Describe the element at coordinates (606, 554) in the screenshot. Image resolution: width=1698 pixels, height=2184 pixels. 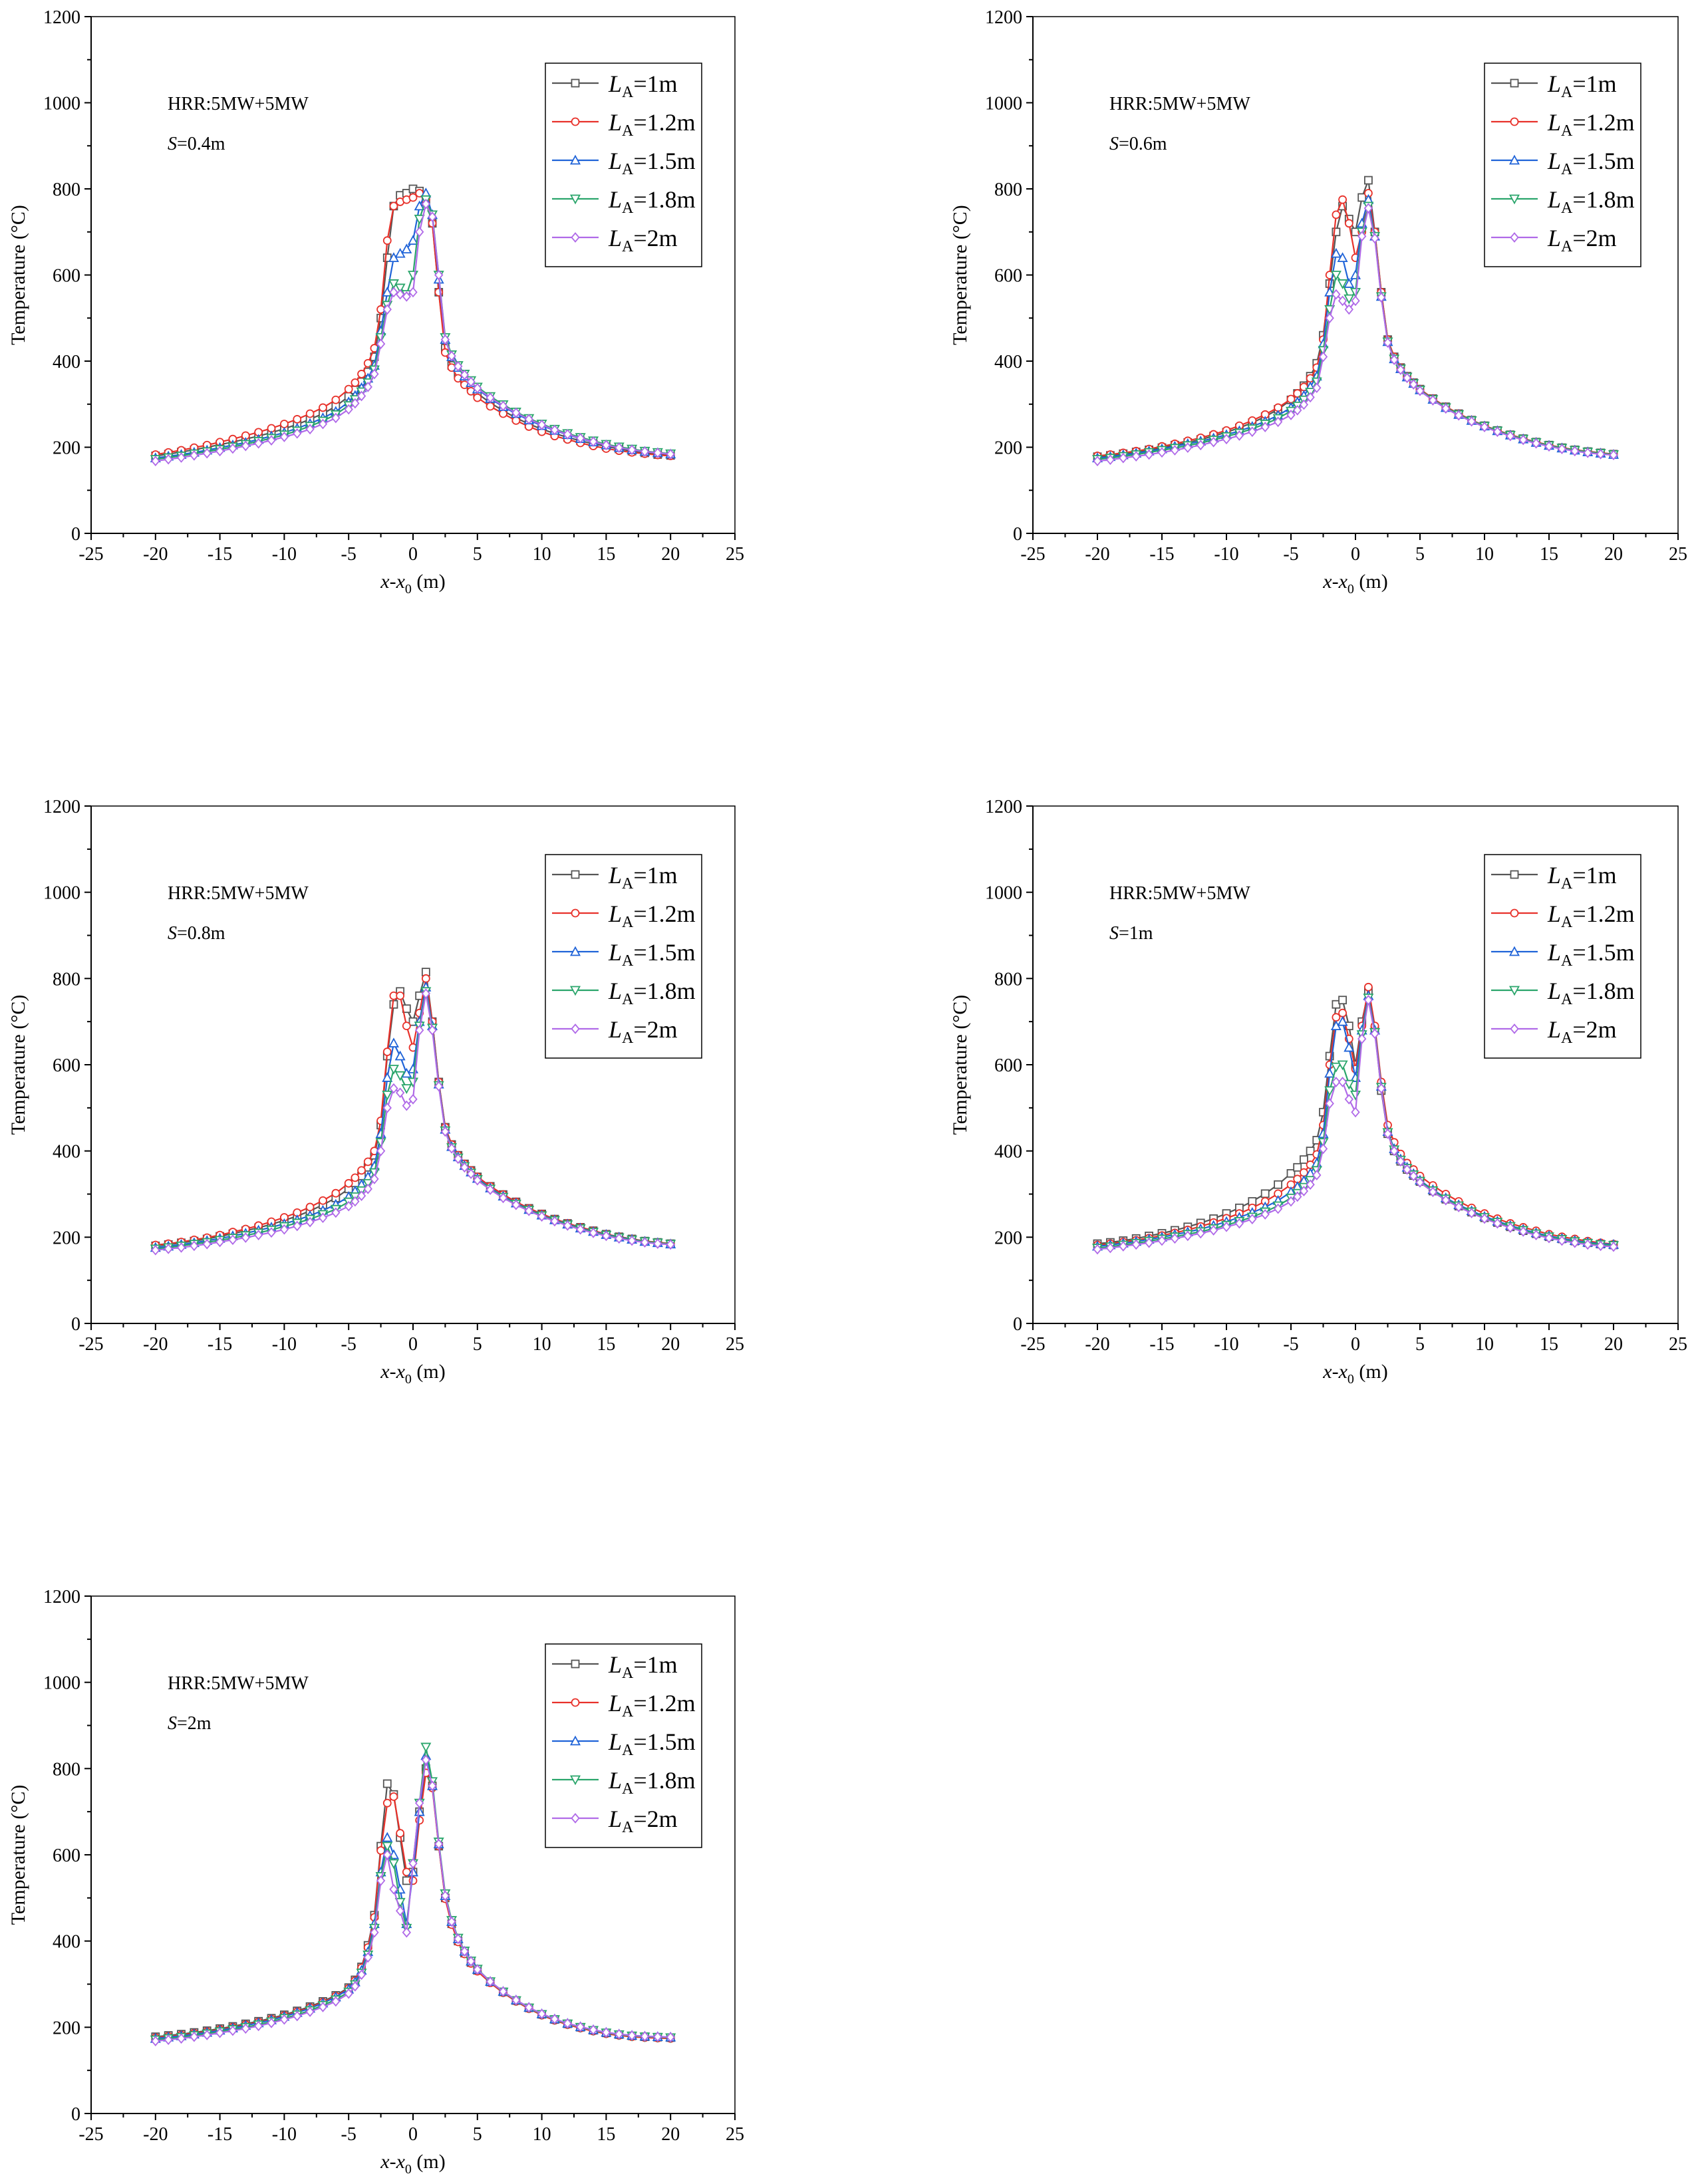
I see `x-tick-label: 15` at that location.